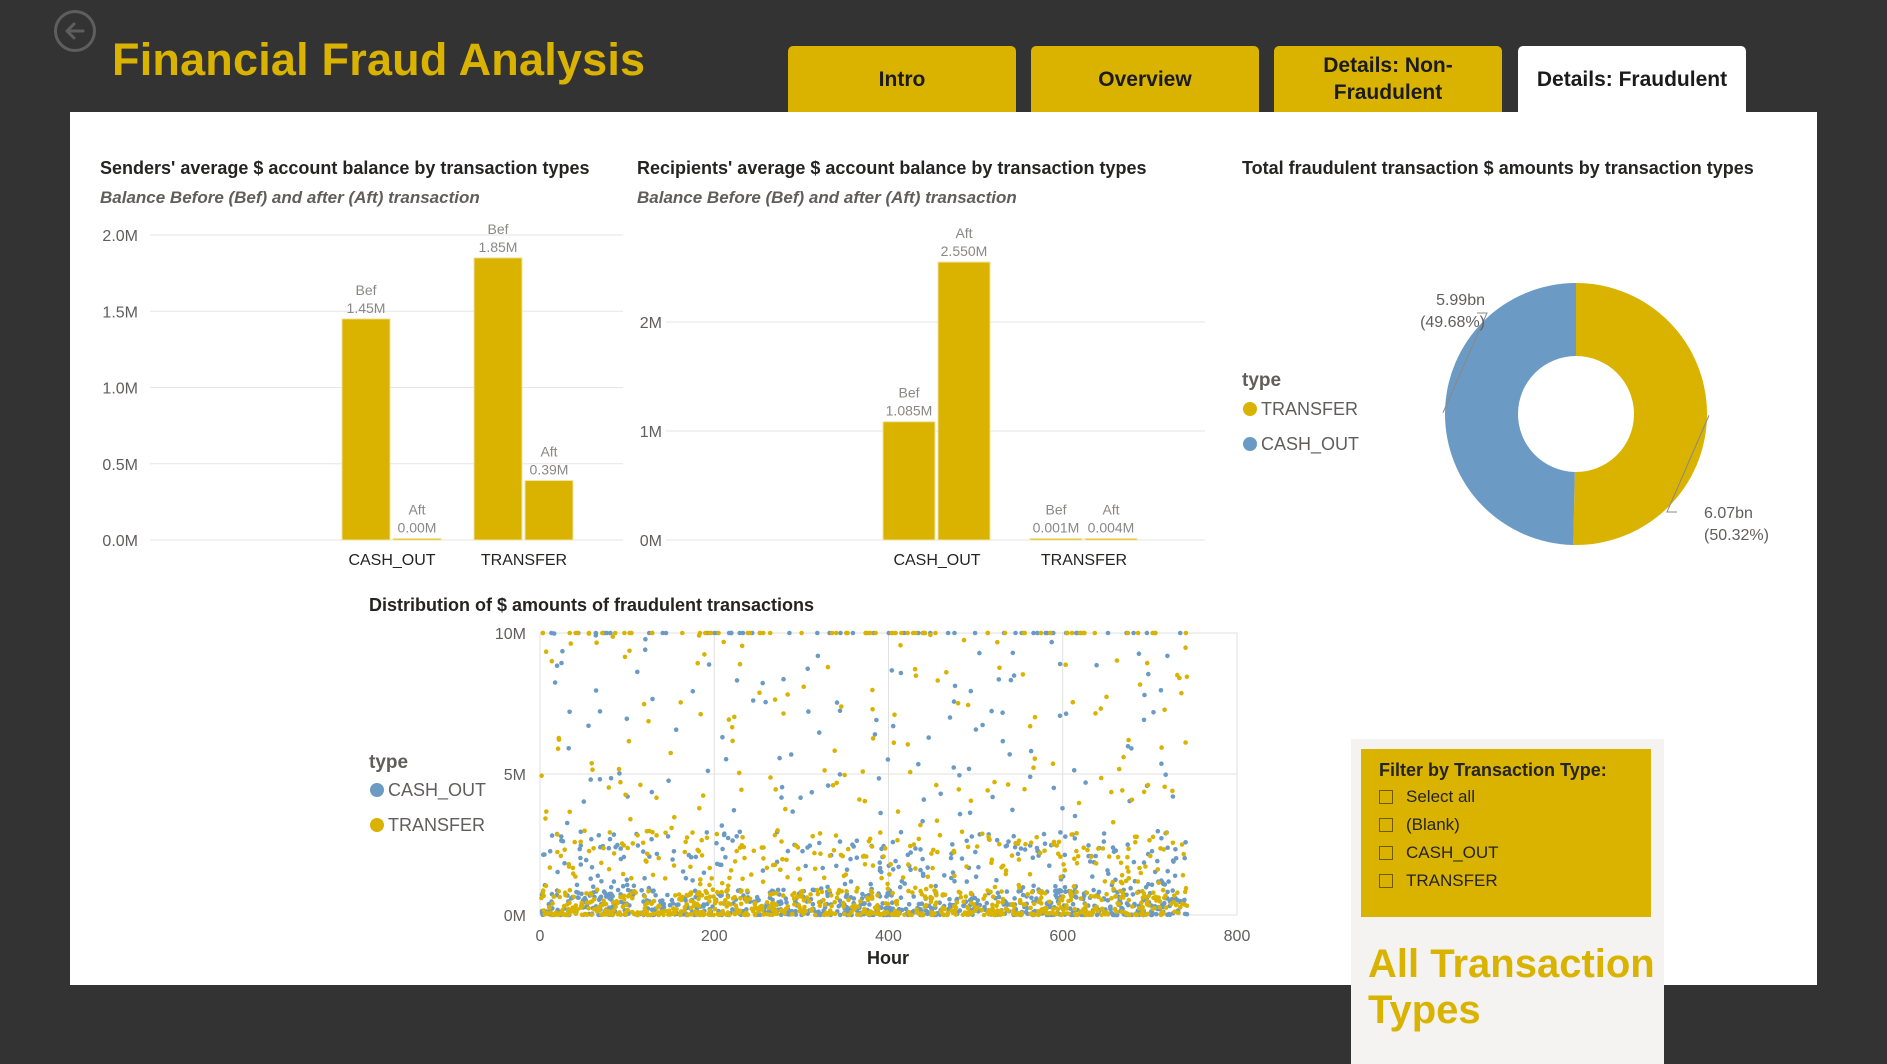  Describe the element at coordinates (1439, 853) in the screenshot. I see `slicer-option-cash-out: CASH_OUT` at that location.